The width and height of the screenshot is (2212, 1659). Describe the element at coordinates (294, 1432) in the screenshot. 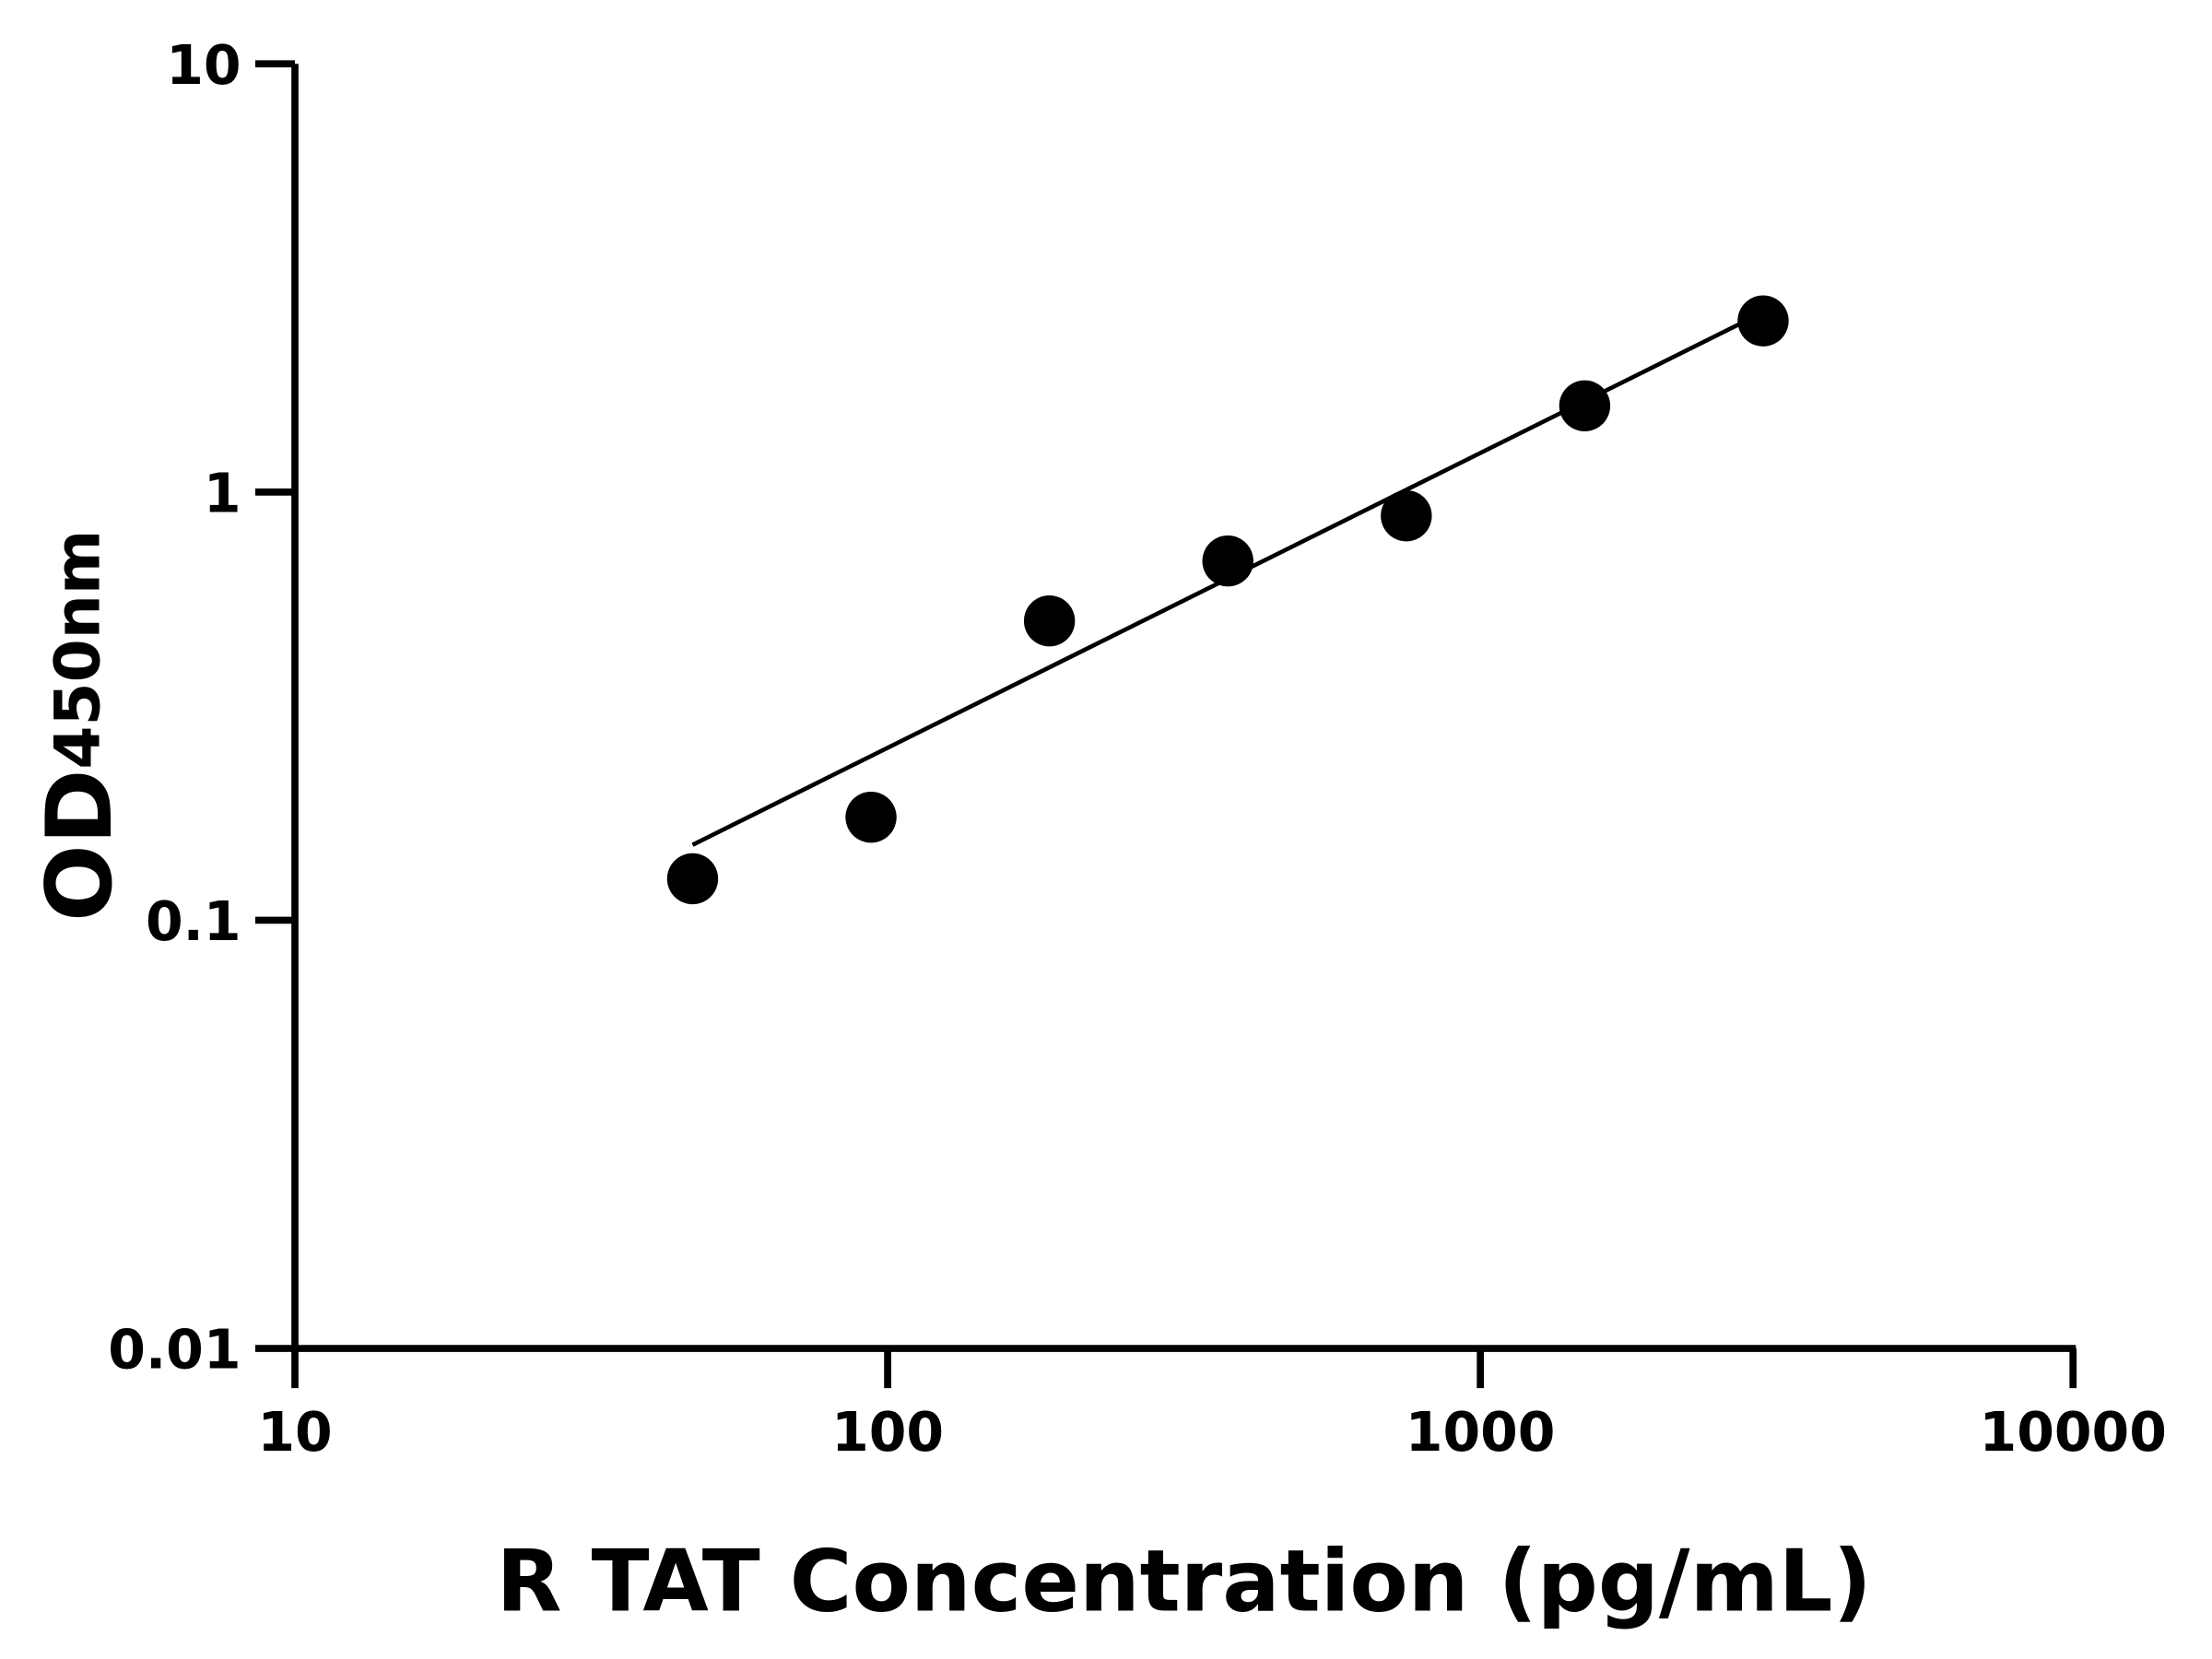

I see `x-tick-label: 10` at that location.